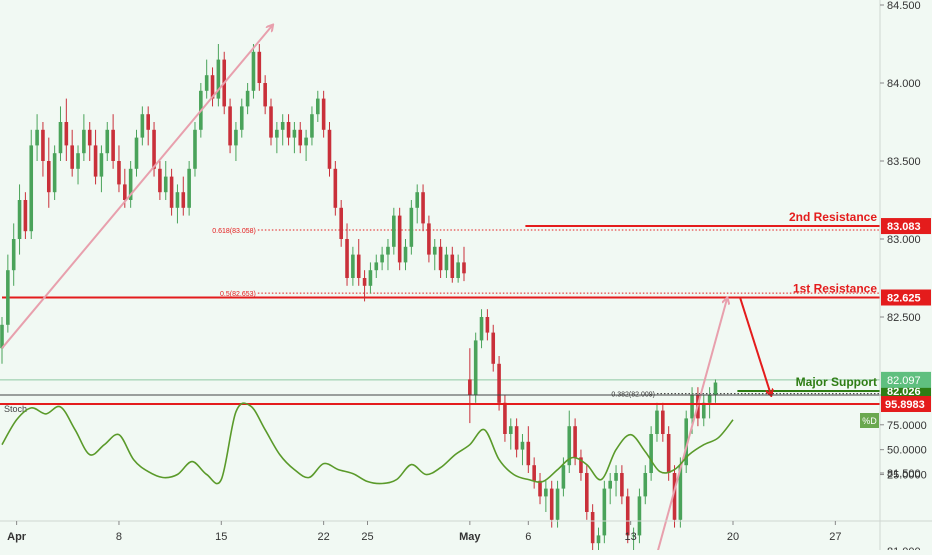 This screenshot has width=932, height=555. Describe the element at coordinates (904, 318) in the screenshot. I see `price-tick-label: 82.500` at that location.